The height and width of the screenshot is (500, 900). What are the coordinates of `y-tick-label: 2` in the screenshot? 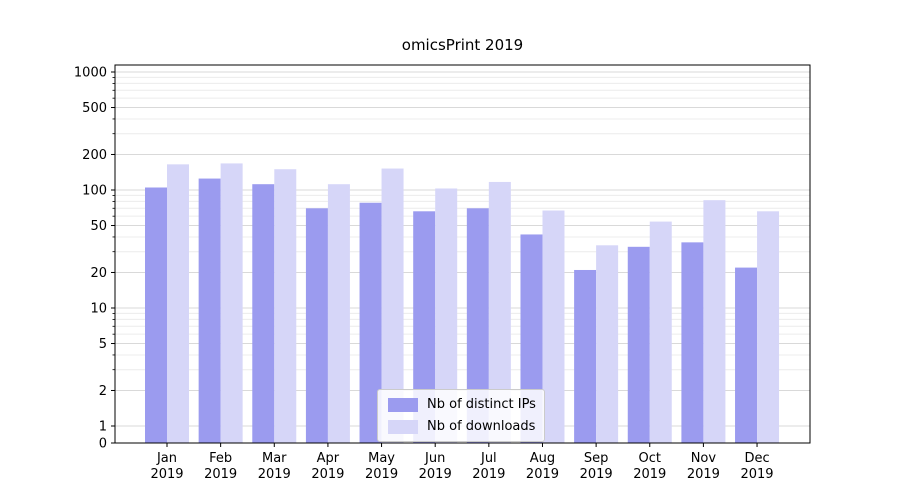 It's located at (103, 391).